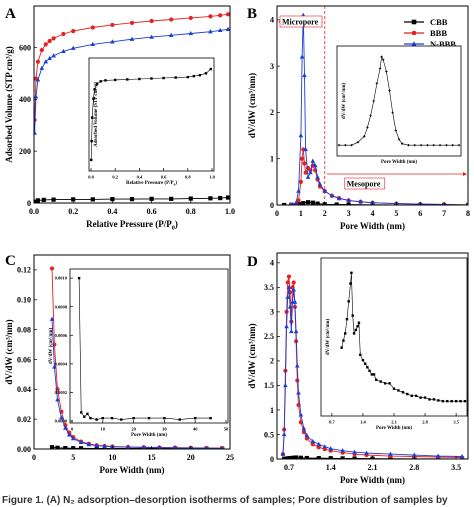  What do you see at coordinates (112, 211) in the screenshot?
I see `panel-a-xtick-label: 0.4` at bounding box center [112, 211].